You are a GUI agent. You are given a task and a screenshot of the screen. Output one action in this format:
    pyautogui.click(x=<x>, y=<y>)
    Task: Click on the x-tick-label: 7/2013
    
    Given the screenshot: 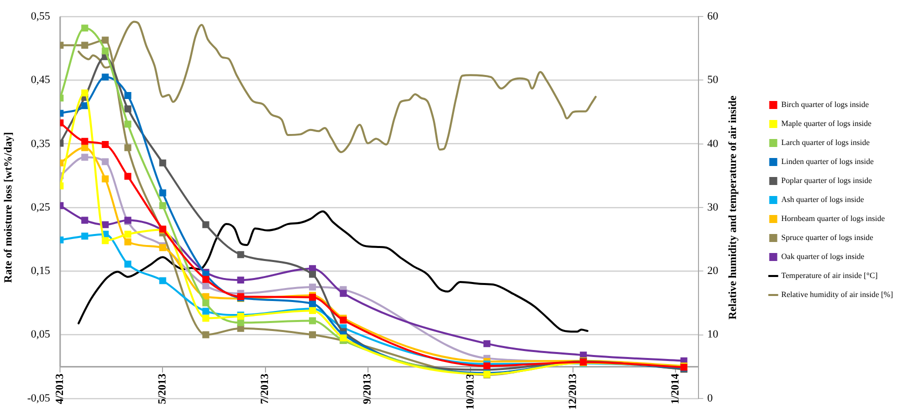 What is the action you would take?
    pyautogui.click(x=265, y=388)
    